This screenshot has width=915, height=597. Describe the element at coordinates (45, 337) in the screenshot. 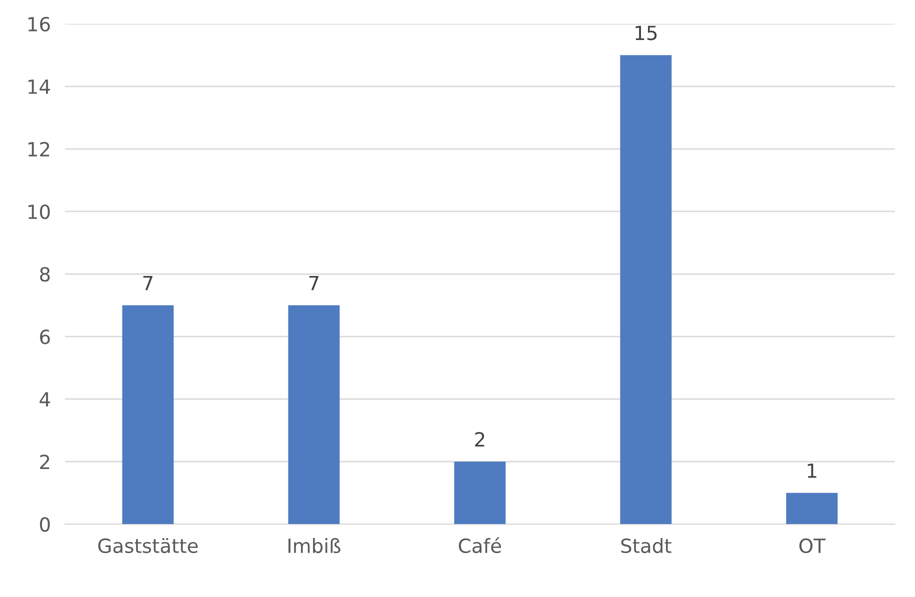

I see `y-tick-label: 6` at that location.